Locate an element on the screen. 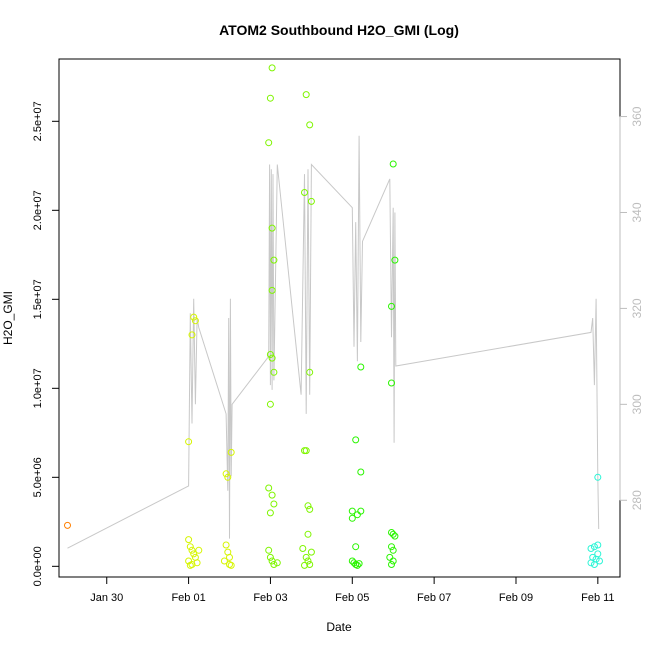 This screenshot has height=650, width=650. y-axis-label: H2O_GMI is located at coordinates (8, 318).